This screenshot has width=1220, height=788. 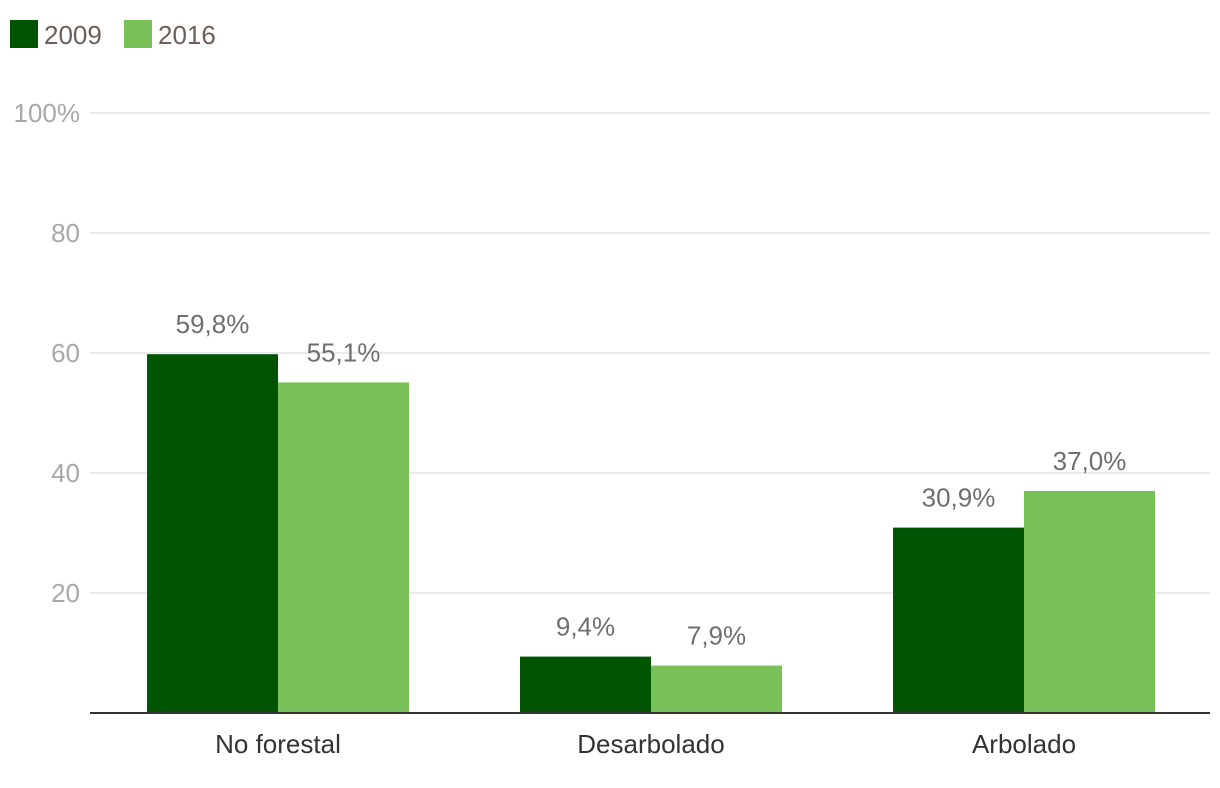 I want to click on value-label-2016-0: 55,1%, so click(x=344, y=352).